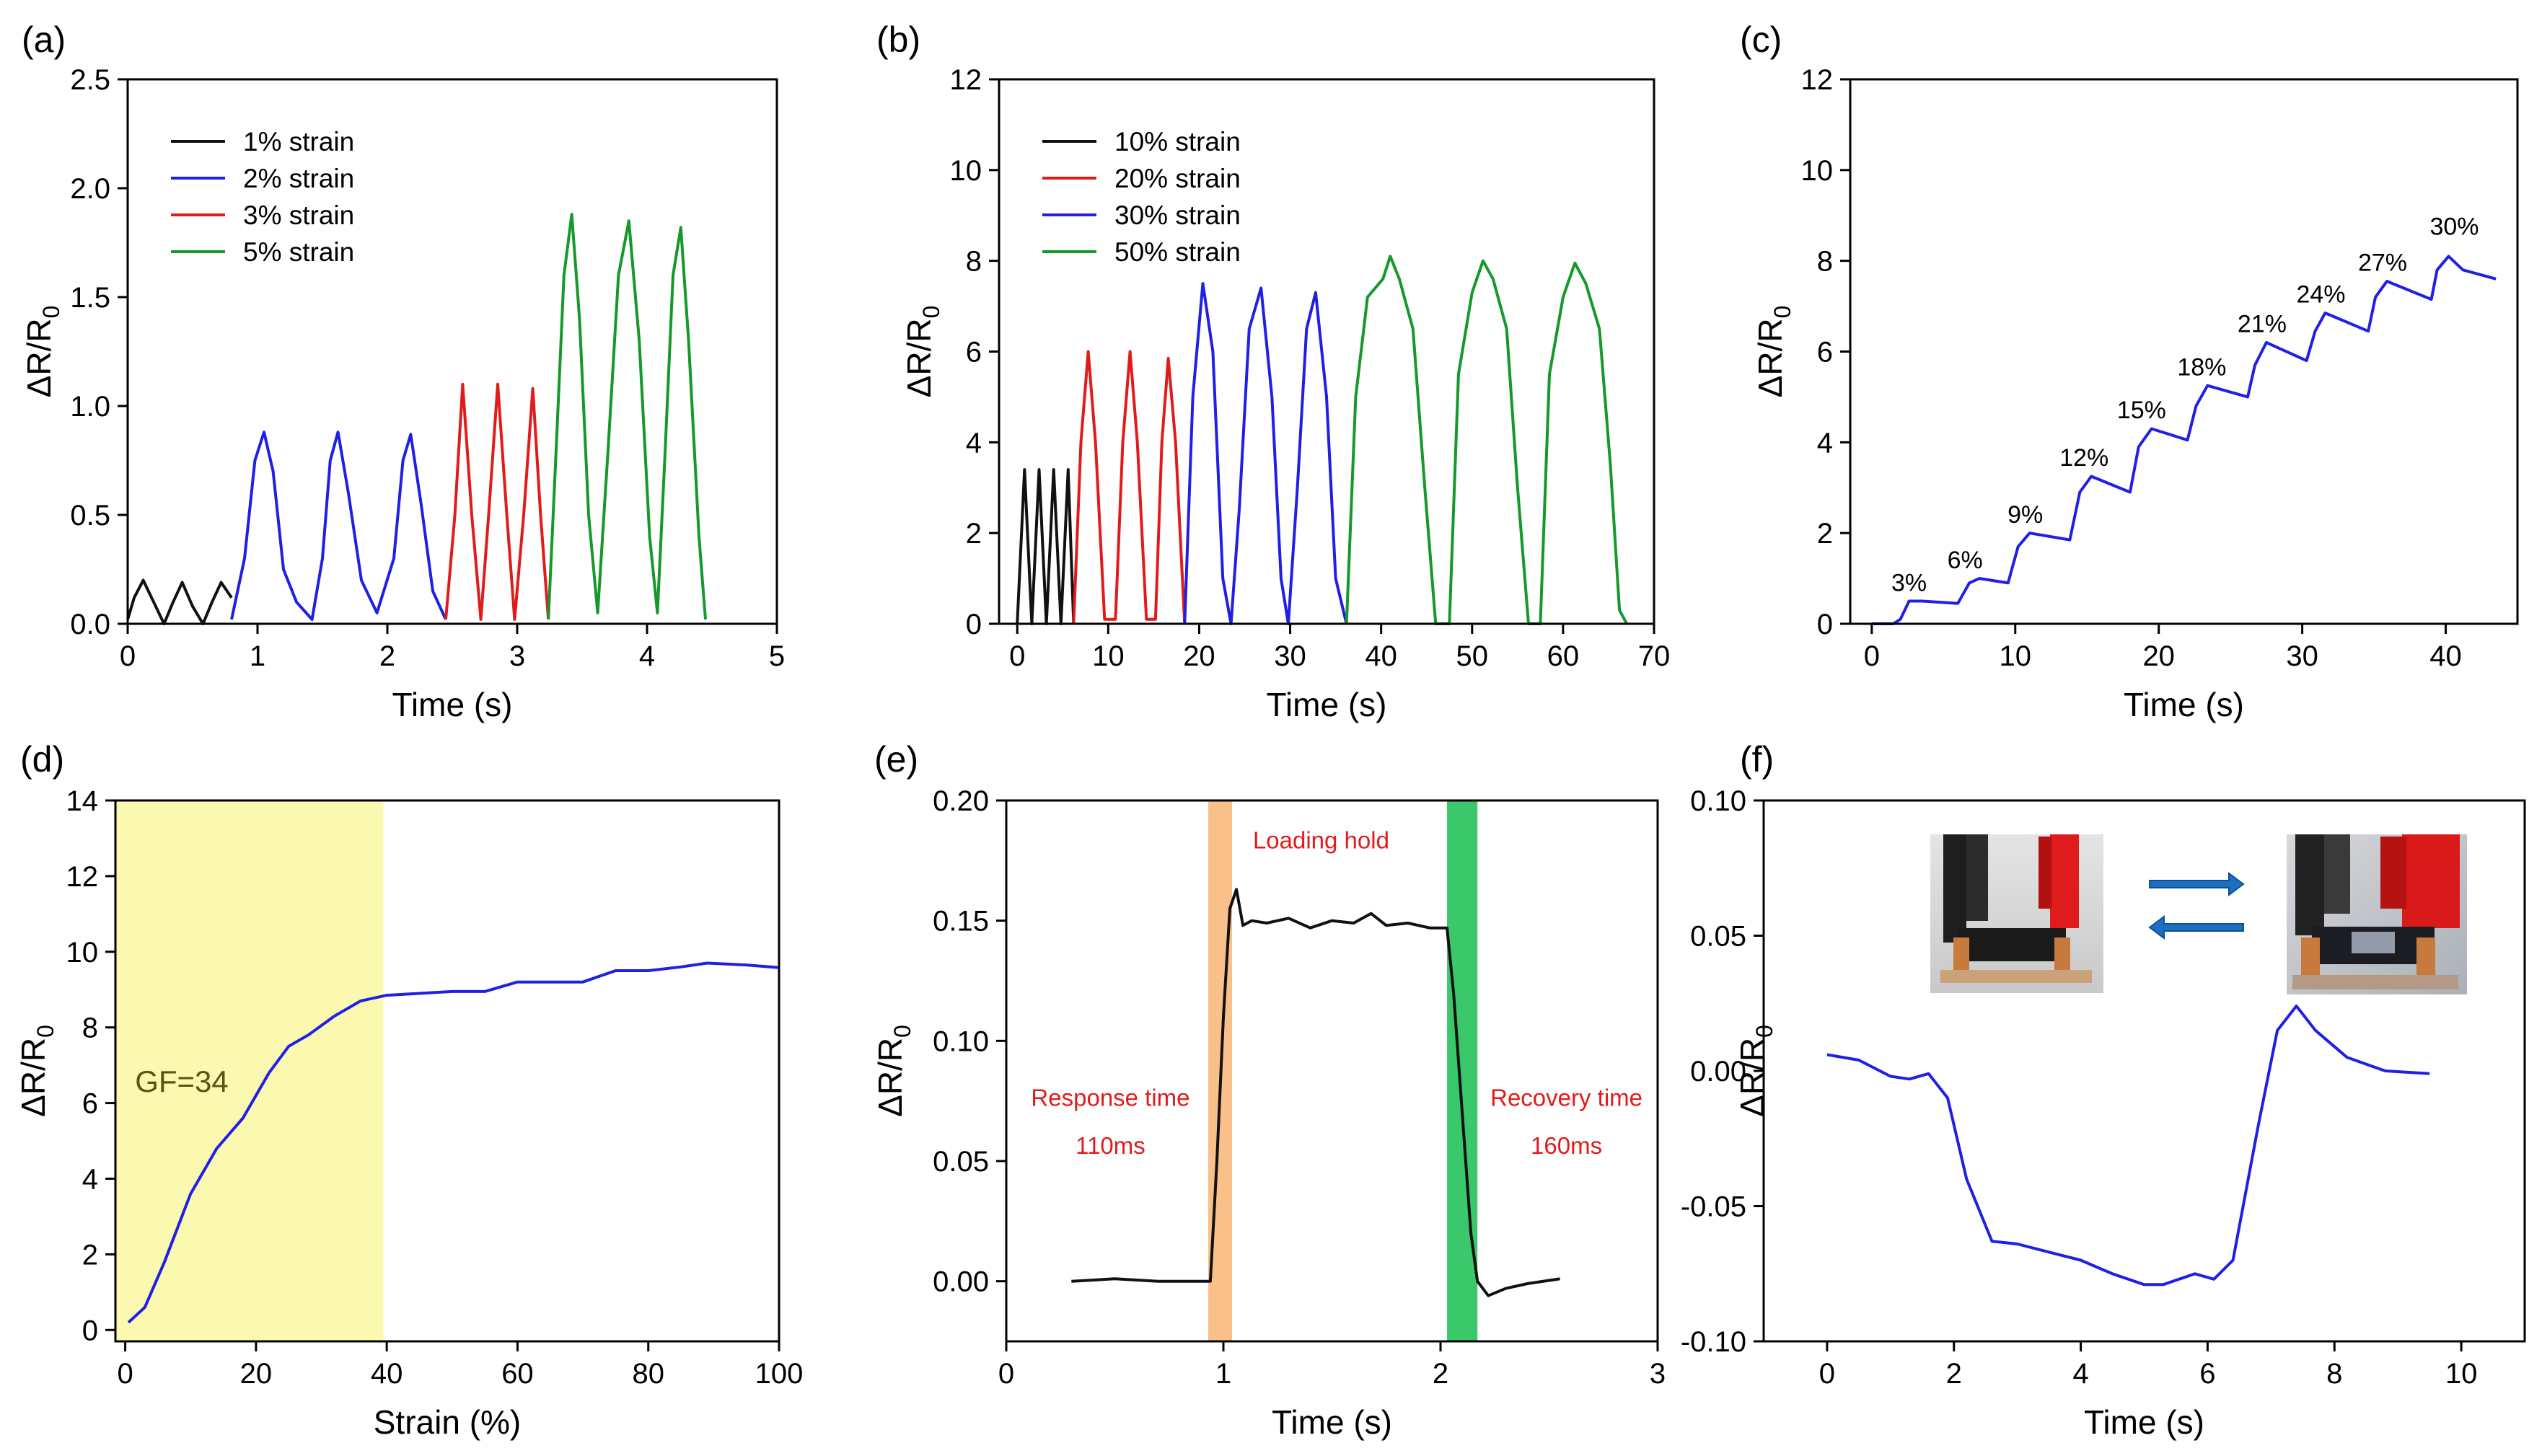 This screenshot has width=2542, height=1456. Describe the element at coordinates (90, 515) in the screenshot. I see `y-tick-label: 0.5` at that location.